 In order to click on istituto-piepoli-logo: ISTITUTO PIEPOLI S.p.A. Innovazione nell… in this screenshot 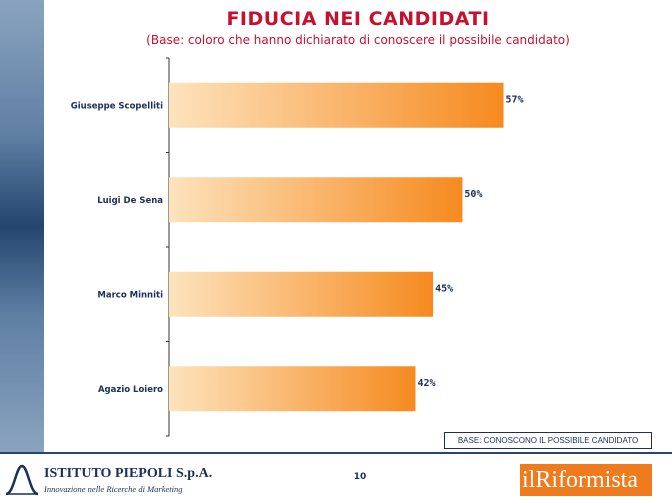, I will do `click(108, 481)`.